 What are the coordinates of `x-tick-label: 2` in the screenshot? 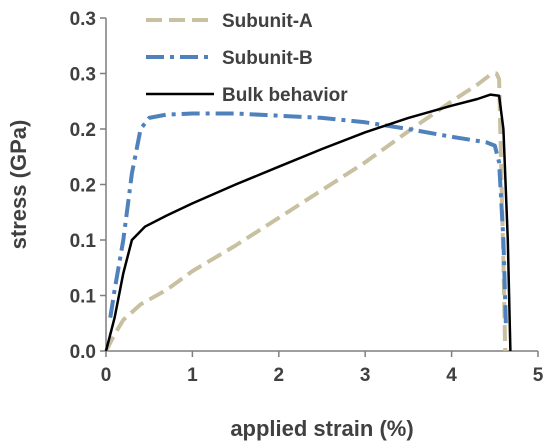 It's located at (279, 375).